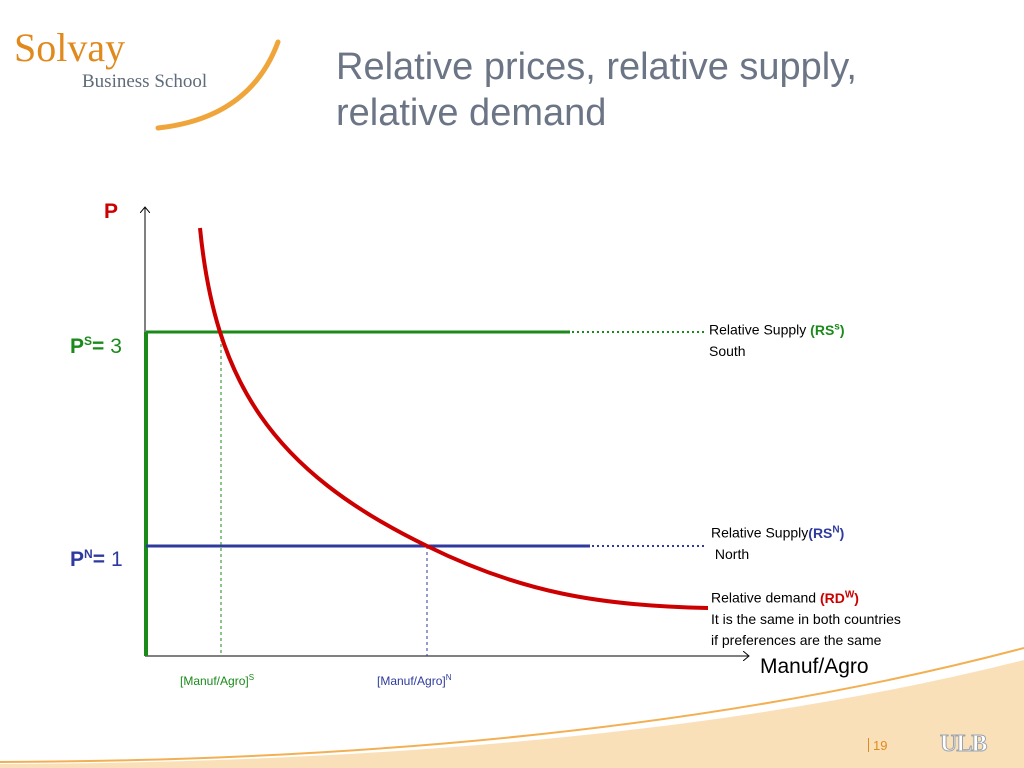  I want to click on x-tick-north: [Manuf/Agro]N, so click(414, 680).